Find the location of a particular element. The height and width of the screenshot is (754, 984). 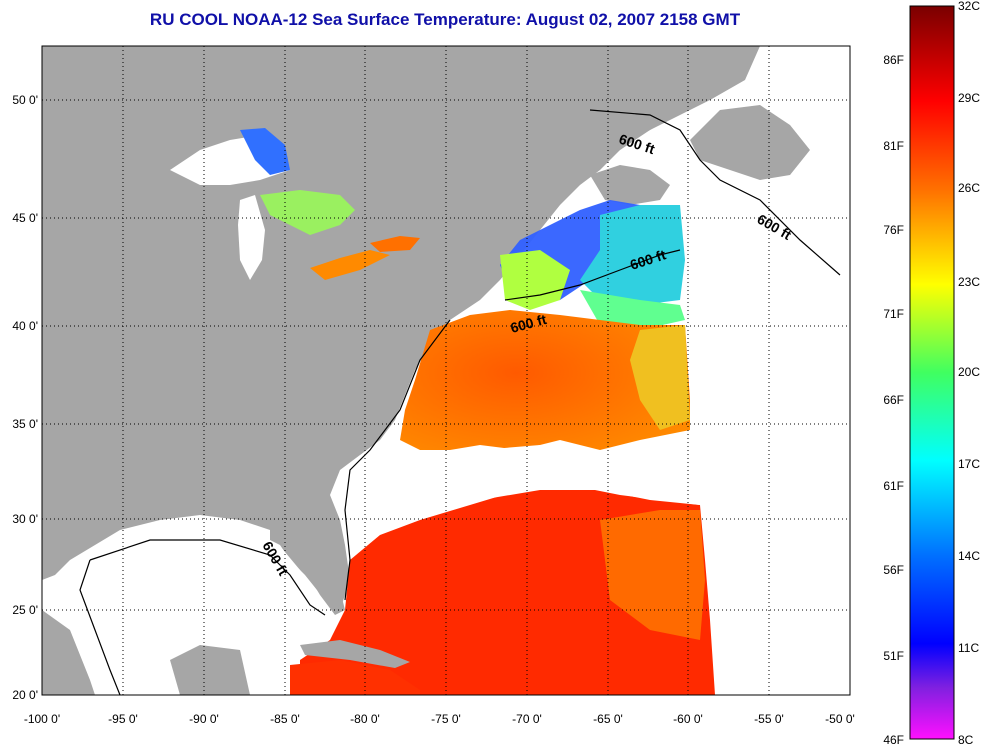

lon-tick-100: -100 0' is located at coordinates (42, 719).